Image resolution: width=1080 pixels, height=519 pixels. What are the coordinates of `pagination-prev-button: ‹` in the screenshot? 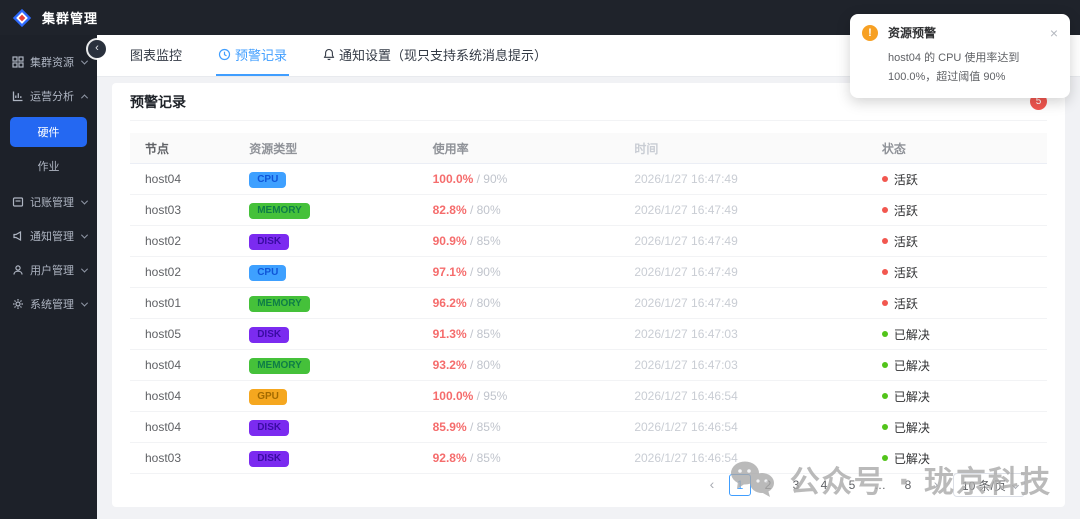 It's located at (712, 484).